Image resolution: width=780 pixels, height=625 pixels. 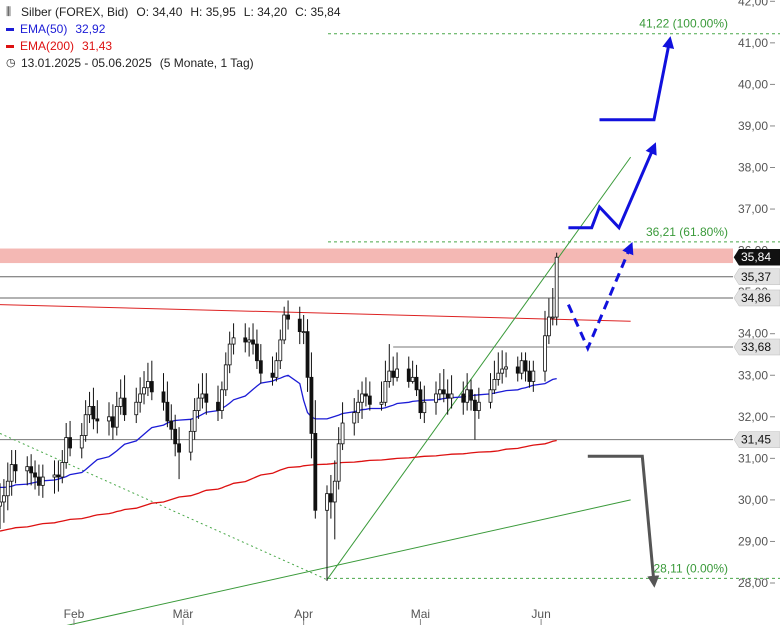 What do you see at coordinates (420, 614) in the screenshot?
I see `x-tick-label: Mai` at bounding box center [420, 614].